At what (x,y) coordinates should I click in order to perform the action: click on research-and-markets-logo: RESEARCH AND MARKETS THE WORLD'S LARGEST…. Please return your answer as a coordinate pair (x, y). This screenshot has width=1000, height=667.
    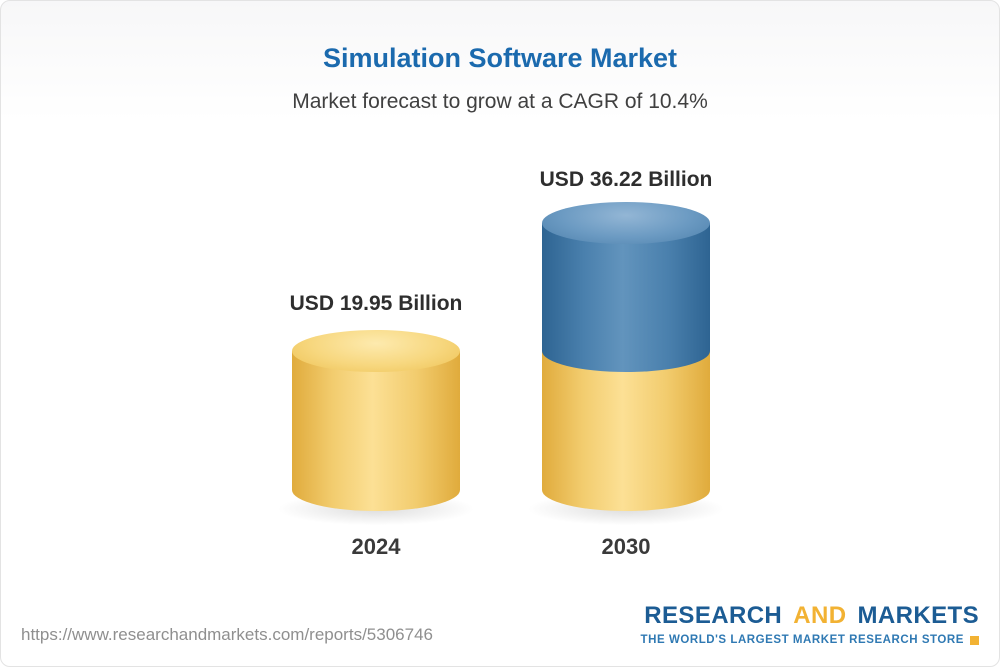
    Looking at the image, I should click on (810, 624).